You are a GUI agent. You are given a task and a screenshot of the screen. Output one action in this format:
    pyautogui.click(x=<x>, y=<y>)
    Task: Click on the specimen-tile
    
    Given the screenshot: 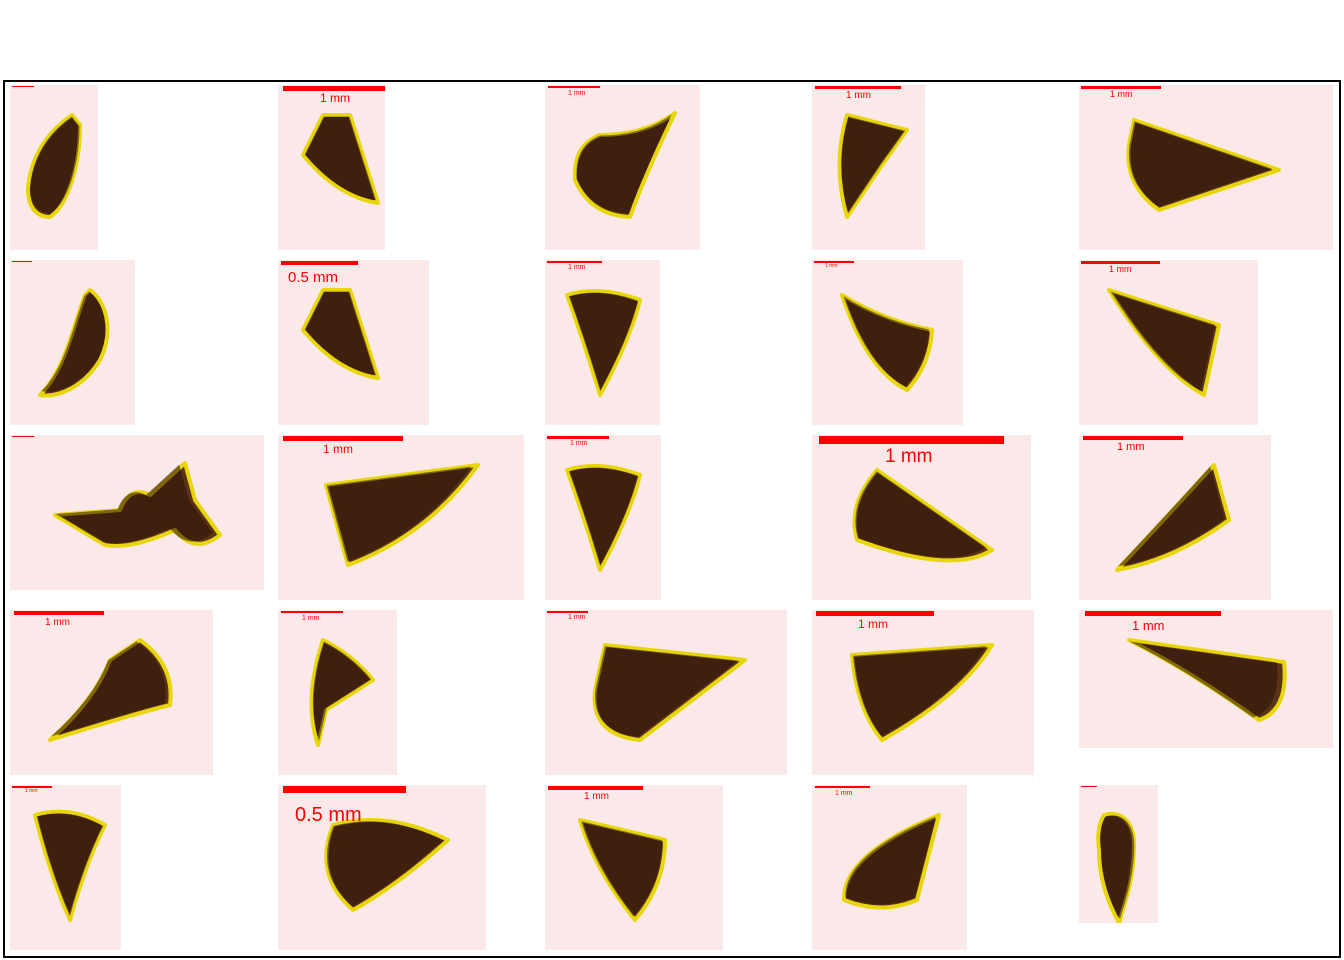 What is the action you would take?
    pyautogui.click(x=54, y=167)
    